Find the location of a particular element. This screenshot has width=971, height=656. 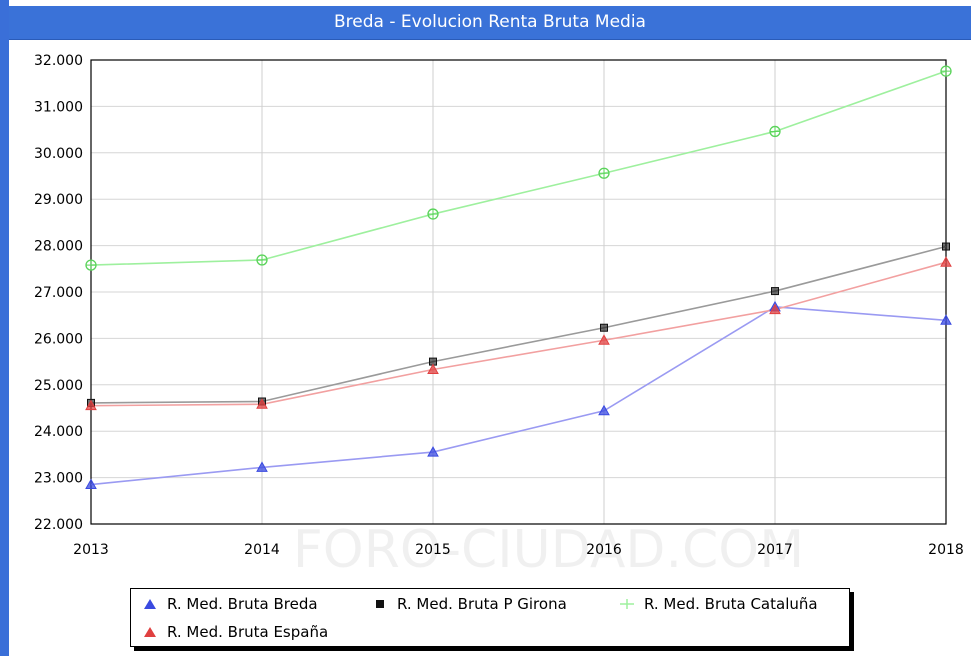

legend-label: R. Med. Bruta Cataluña is located at coordinates (731, 604).